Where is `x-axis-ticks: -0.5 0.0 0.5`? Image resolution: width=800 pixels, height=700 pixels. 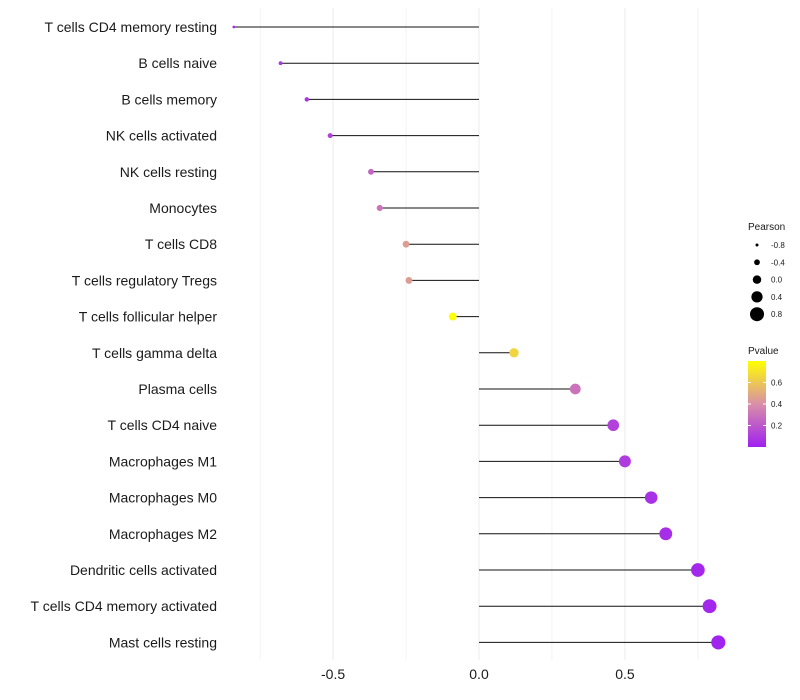
x-axis-ticks: -0.5 0.0 0.5 is located at coordinates (478, 674).